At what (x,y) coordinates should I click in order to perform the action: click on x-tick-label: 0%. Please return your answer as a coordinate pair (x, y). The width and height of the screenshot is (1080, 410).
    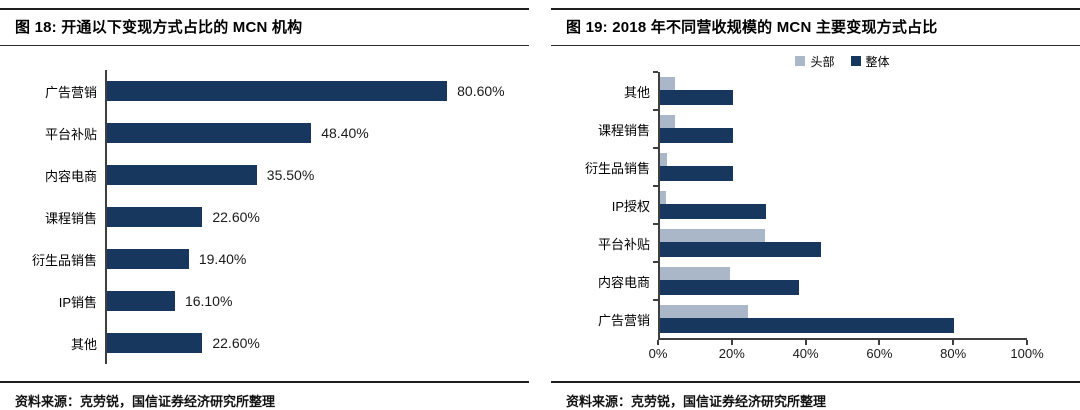
    Looking at the image, I should click on (658, 353).